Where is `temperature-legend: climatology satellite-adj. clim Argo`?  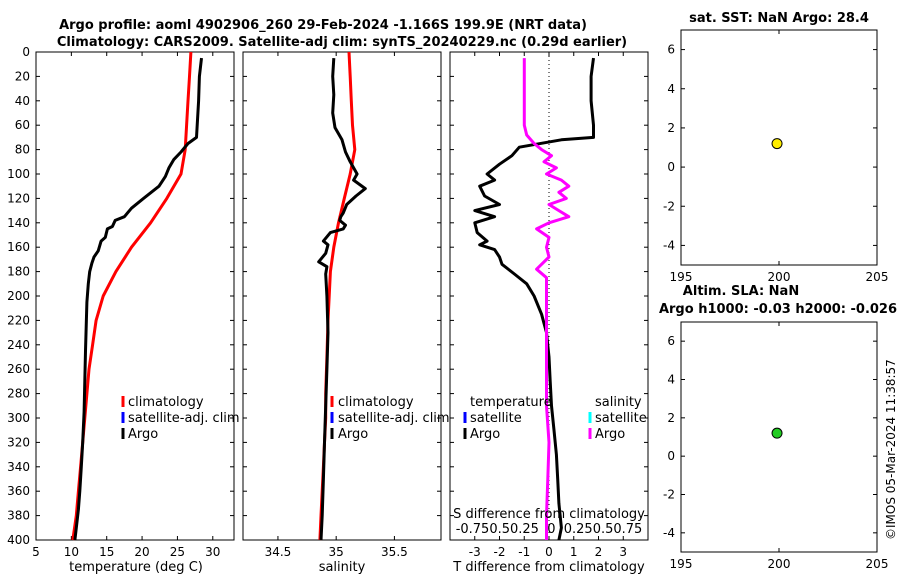
temperature-legend: climatology satellite-adj. clim Argo is located at coordinates (180, 418).